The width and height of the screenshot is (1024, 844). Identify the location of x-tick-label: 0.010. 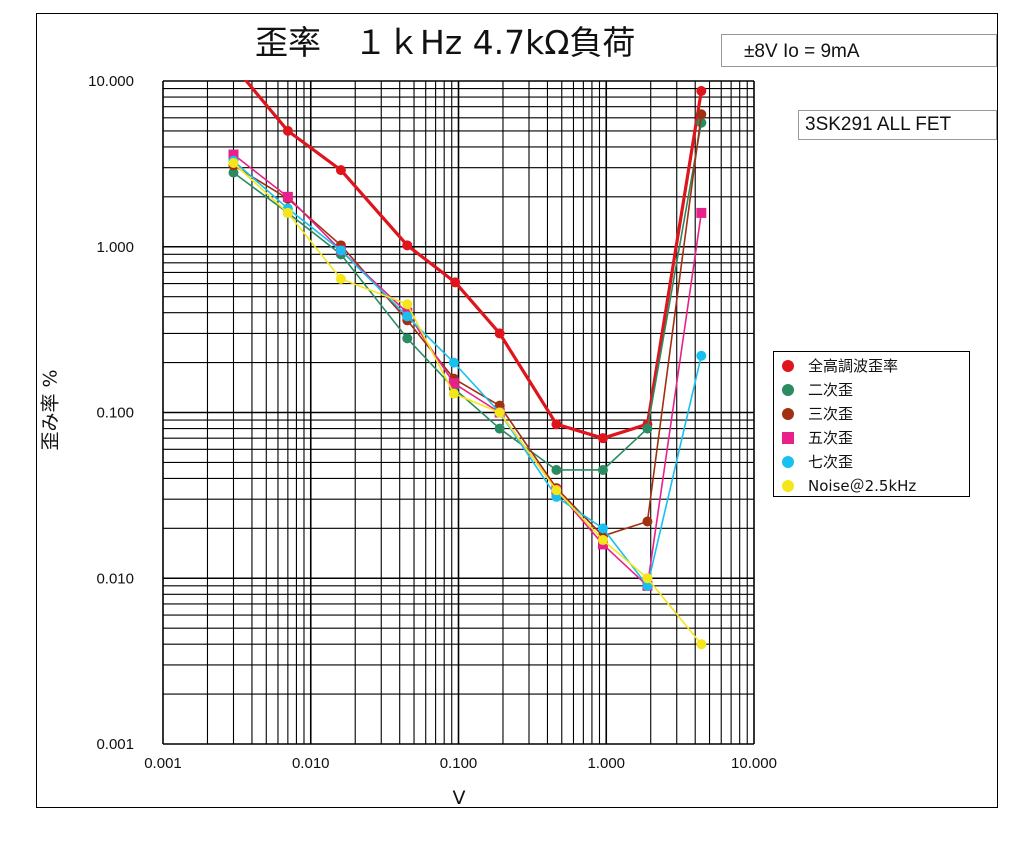
(311, 763).